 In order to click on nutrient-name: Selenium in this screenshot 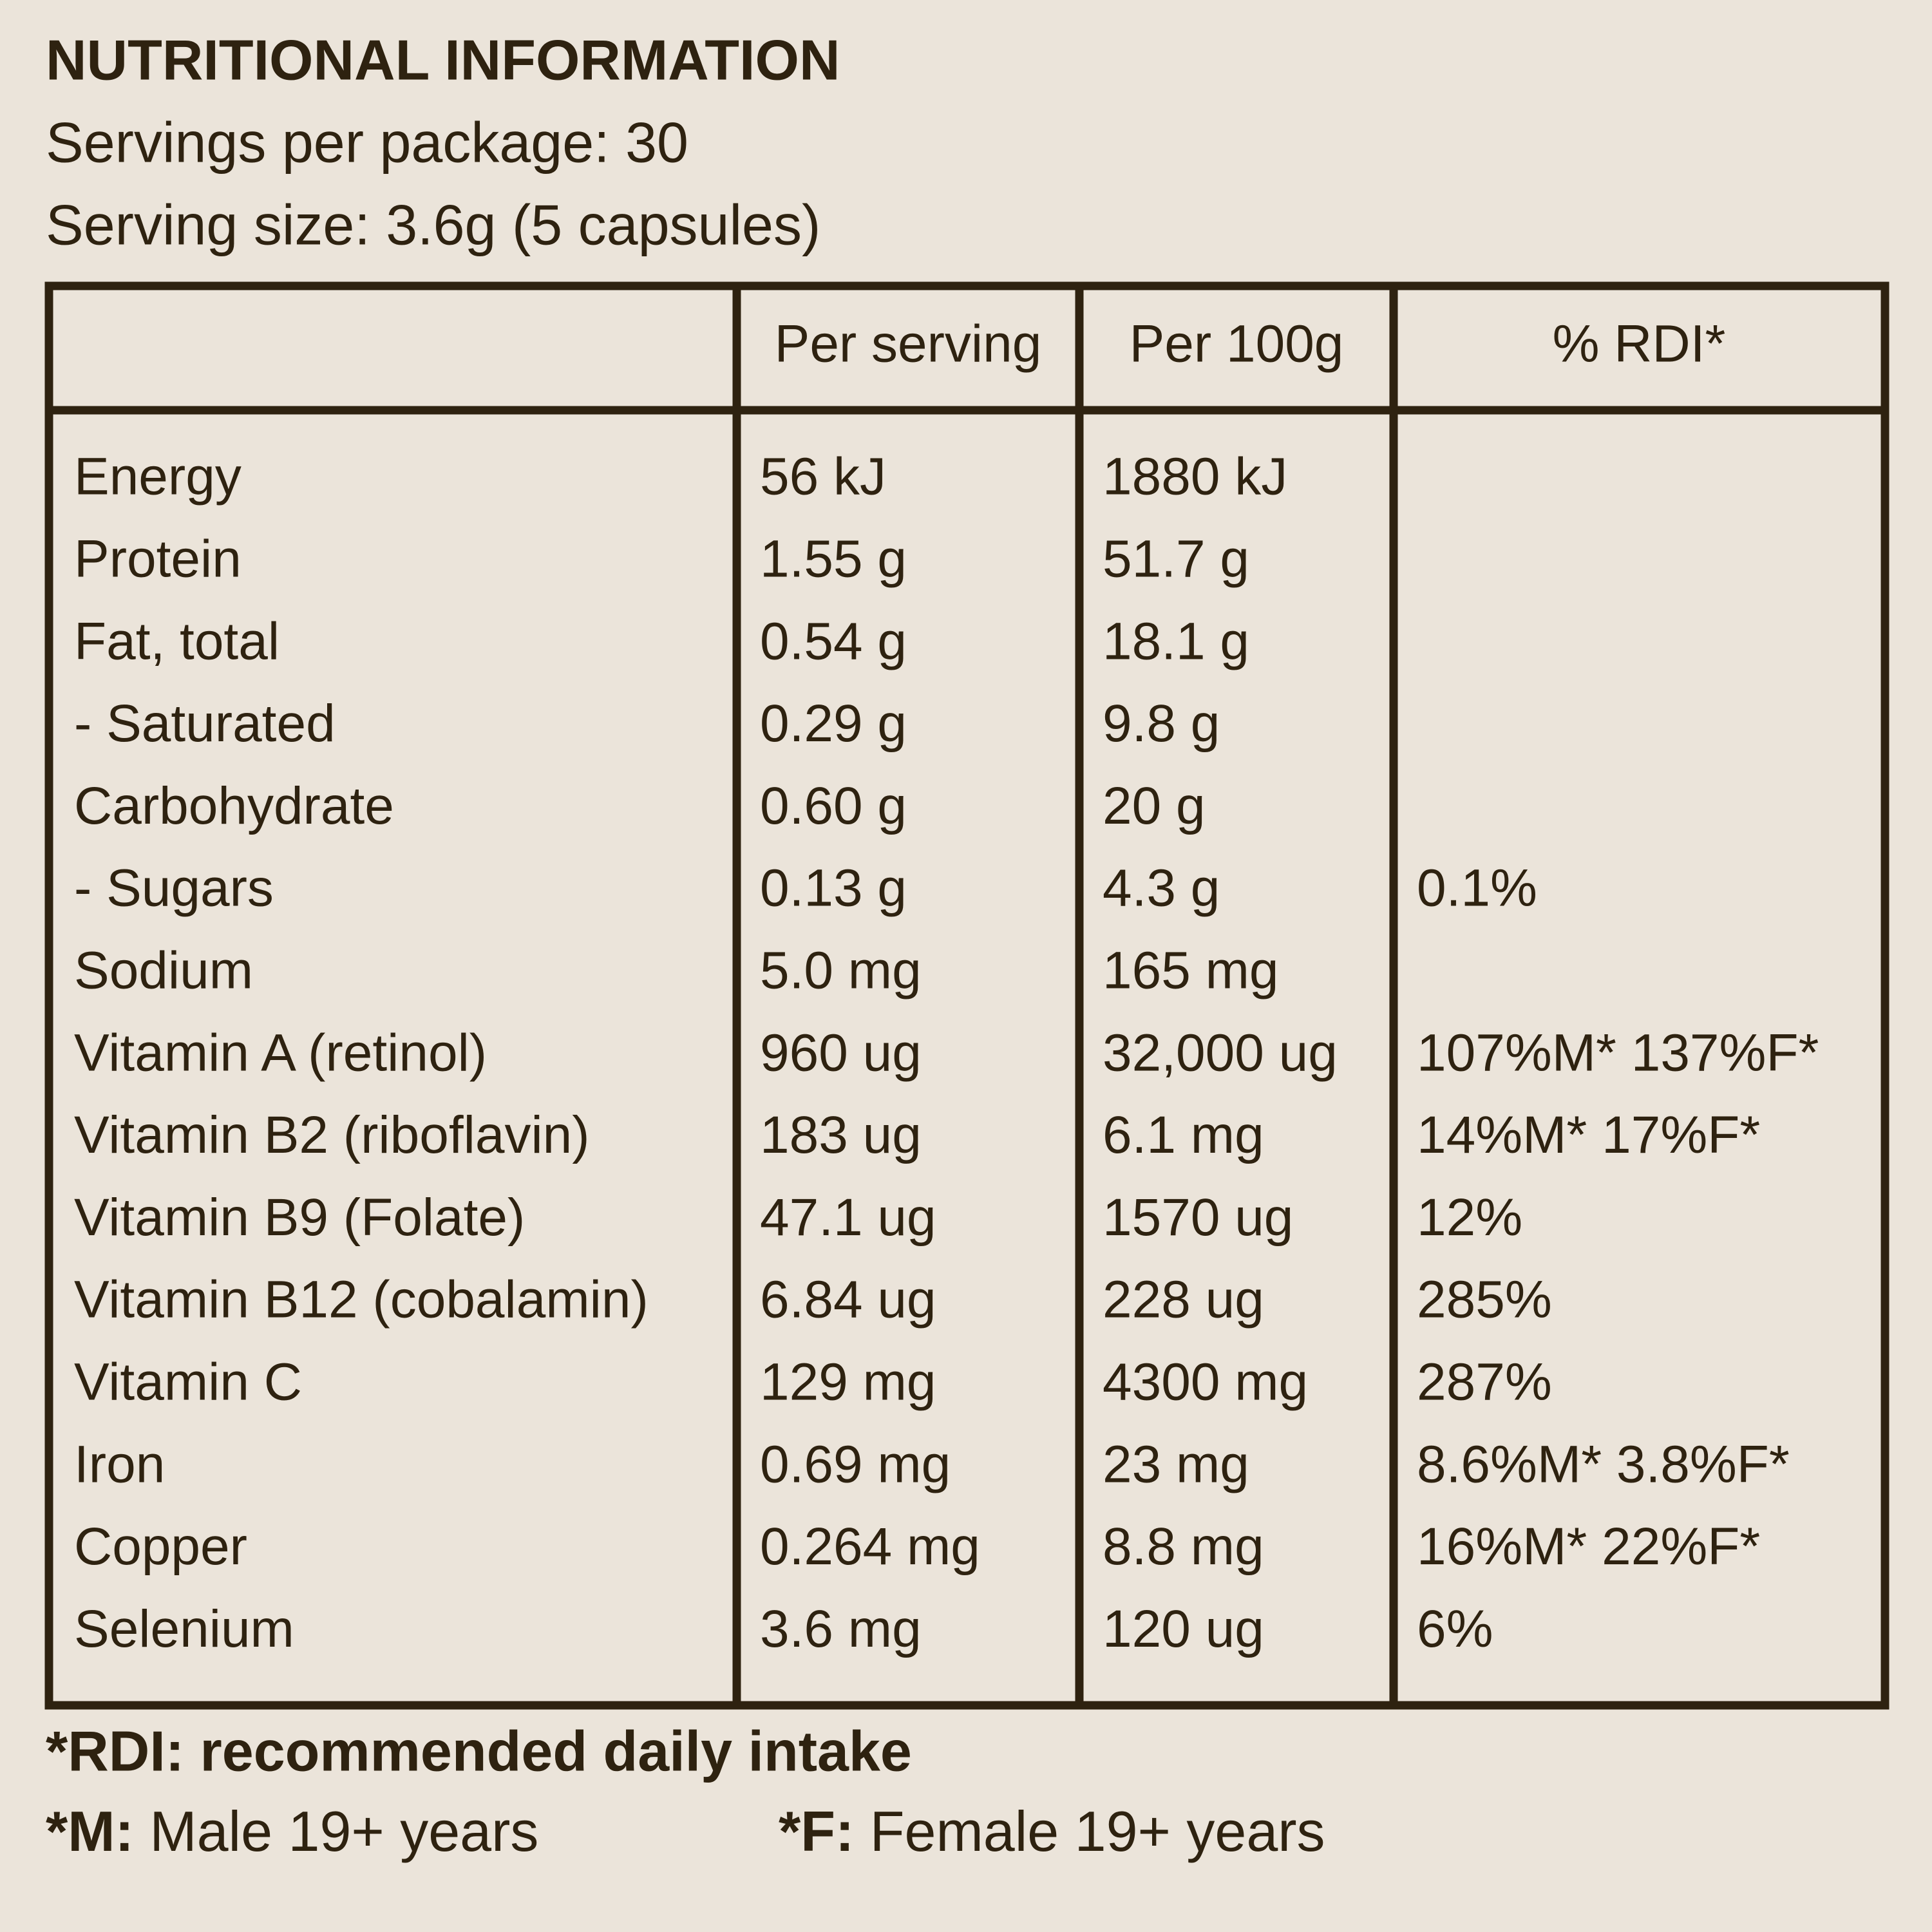, I will do `click(184, 1629)`.